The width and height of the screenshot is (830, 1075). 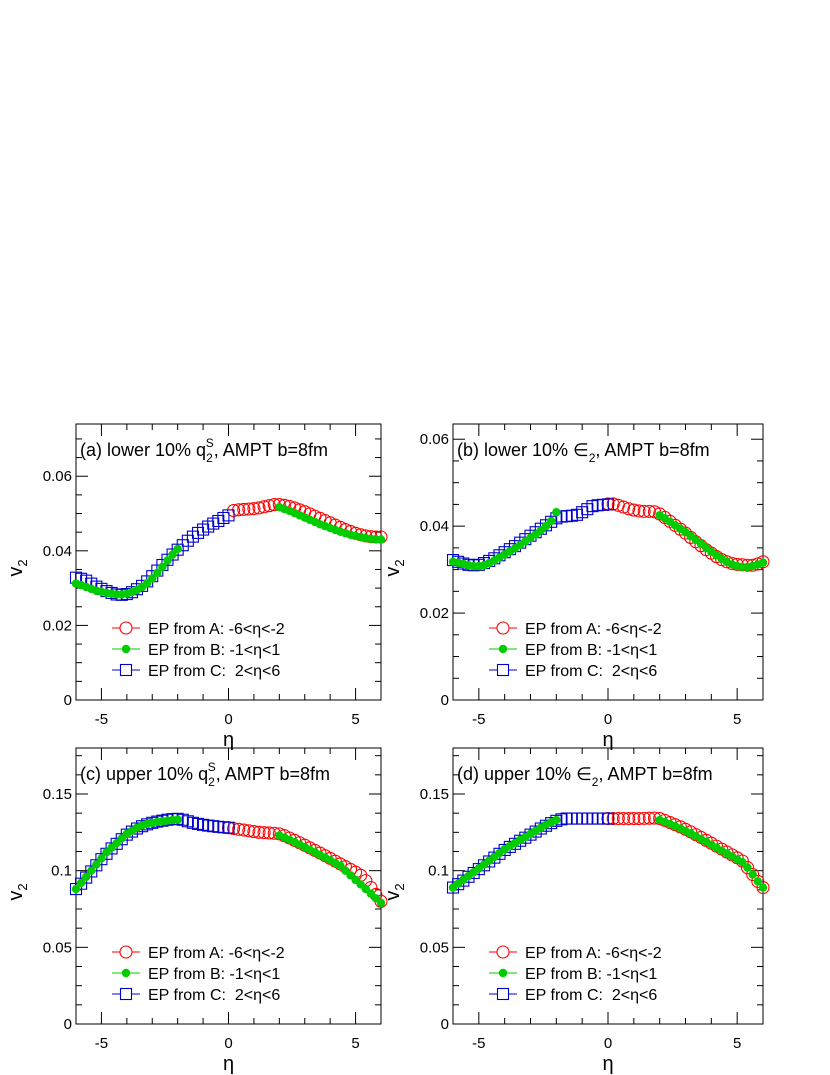 I want to click on y-tick-label: 0.15, so click(x=57, y=794).